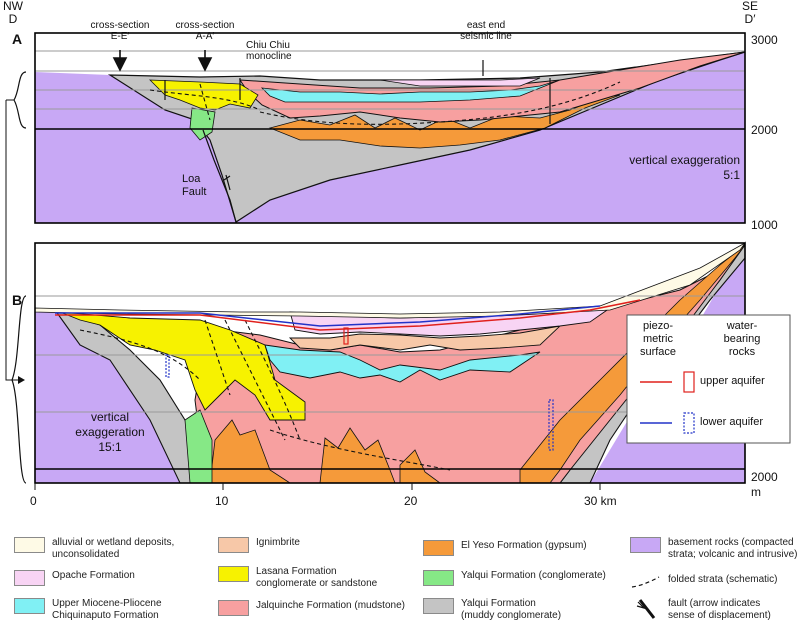 The image size is (800, 626). I want to click on upper-aquifer-well, so click(346, 336).